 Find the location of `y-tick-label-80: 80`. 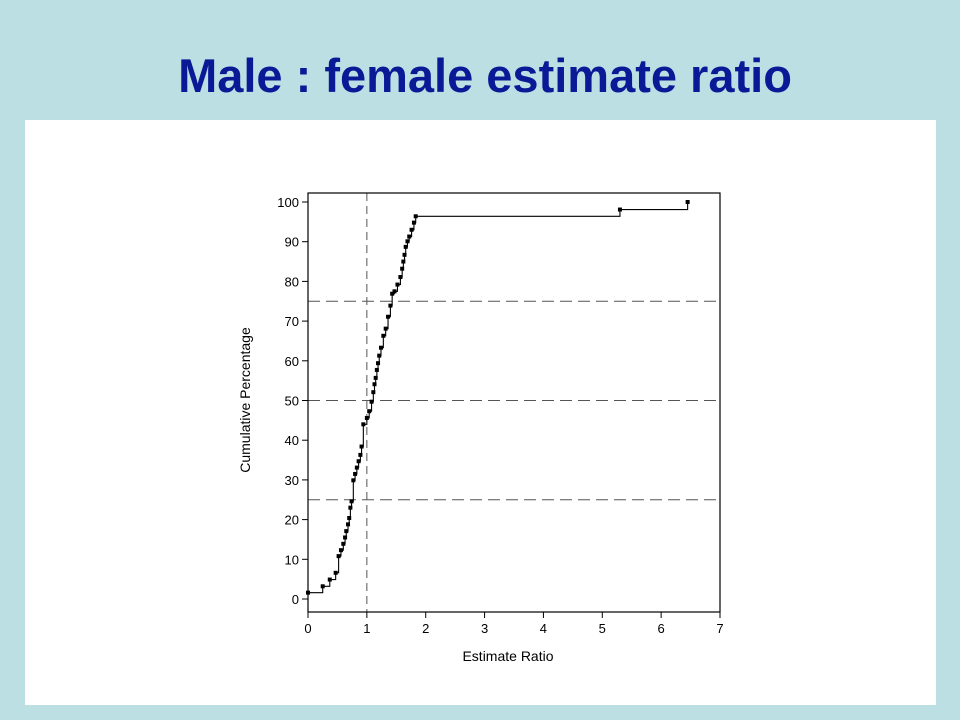

y-tick-label-80: 80 is located at coordinates (292, 281).